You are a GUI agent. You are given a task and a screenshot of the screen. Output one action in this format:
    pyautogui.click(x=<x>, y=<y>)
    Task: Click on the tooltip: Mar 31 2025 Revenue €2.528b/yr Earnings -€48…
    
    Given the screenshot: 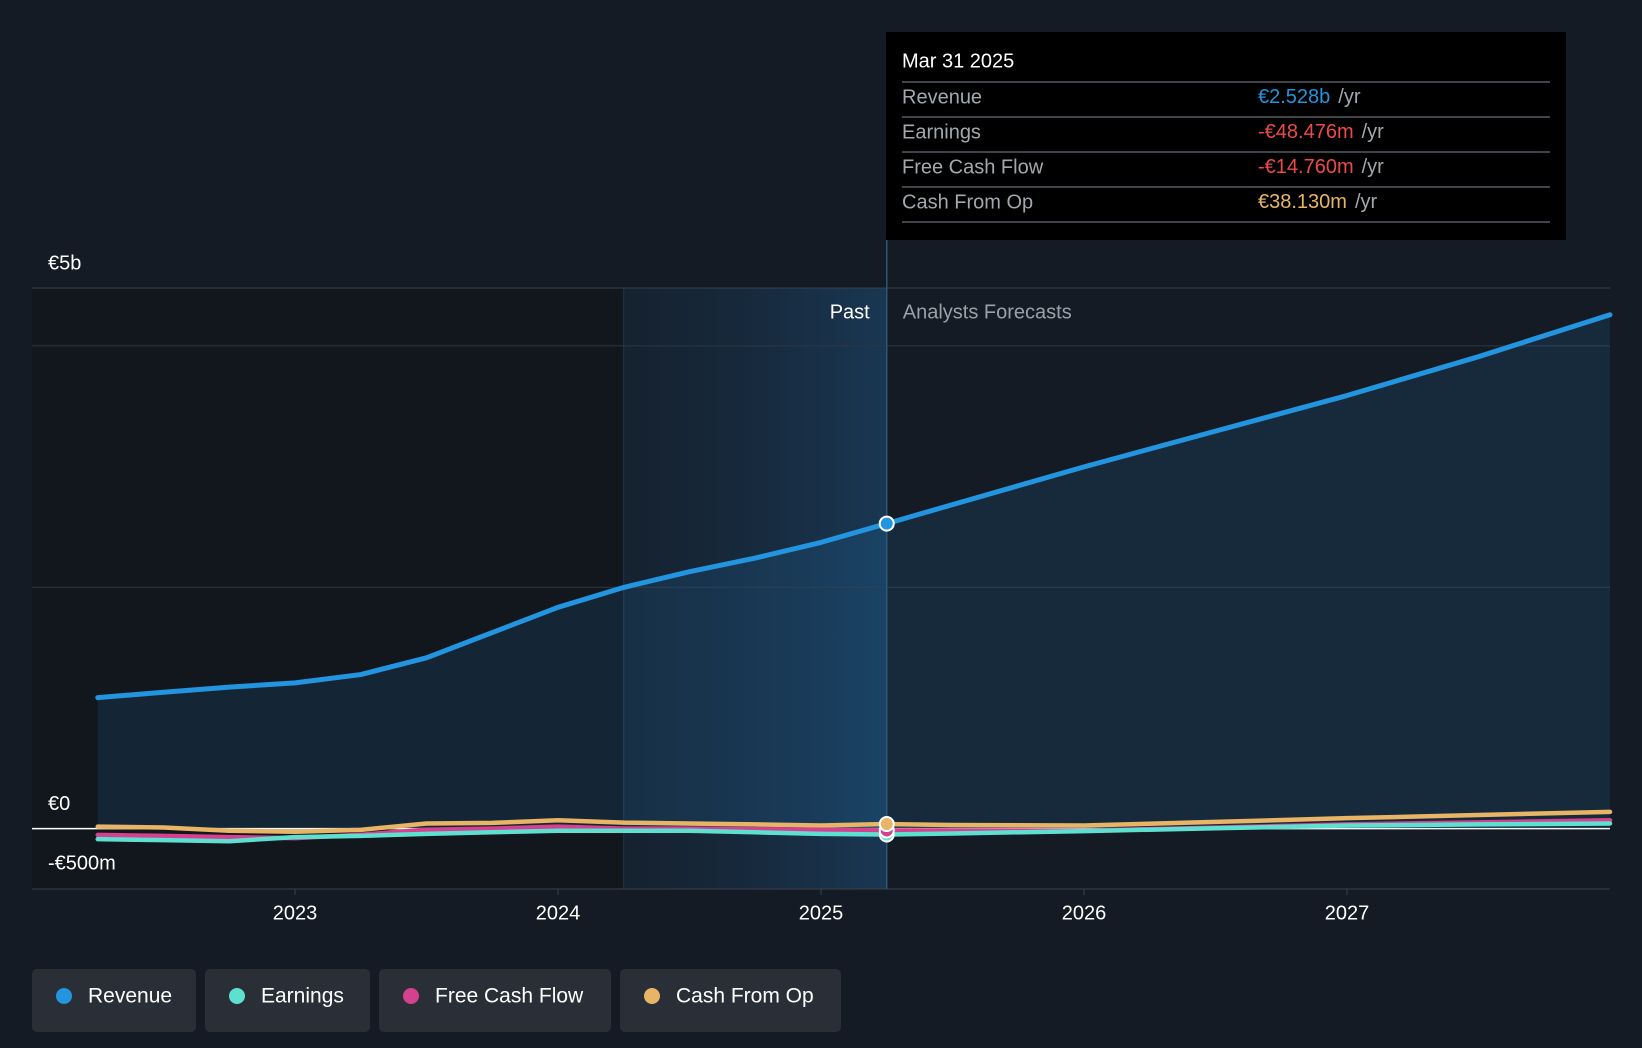 What is the action you would take?
    pyautogui.click(x=1226, y=136)
    